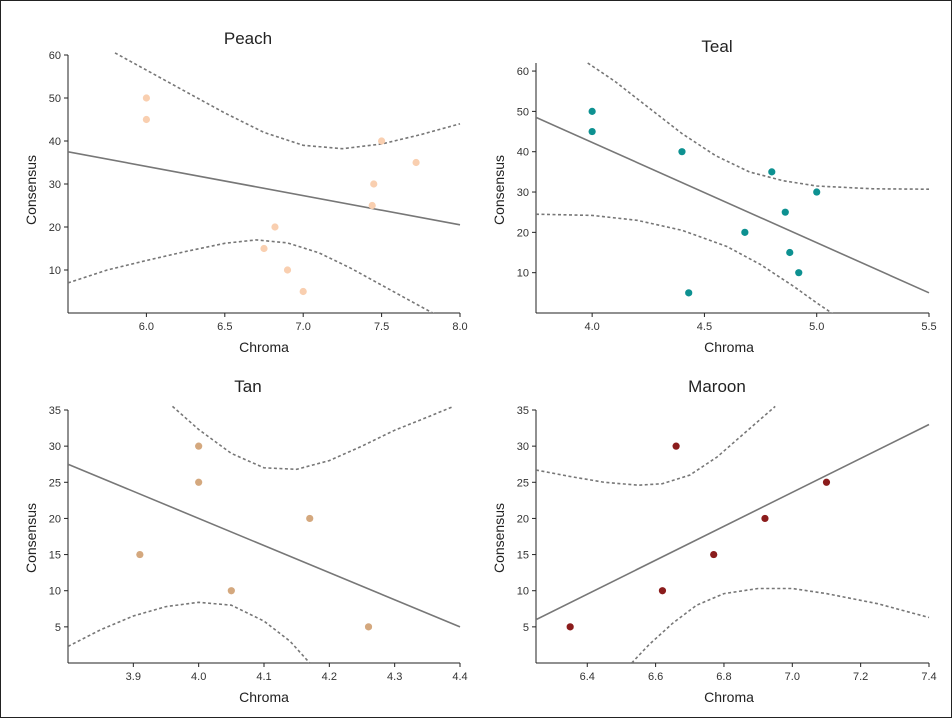  What do you see at coordinates (381, 327) in the screenshot?
I see `x-tick-label-peach: 7.5` at bounding box center [381, 327].